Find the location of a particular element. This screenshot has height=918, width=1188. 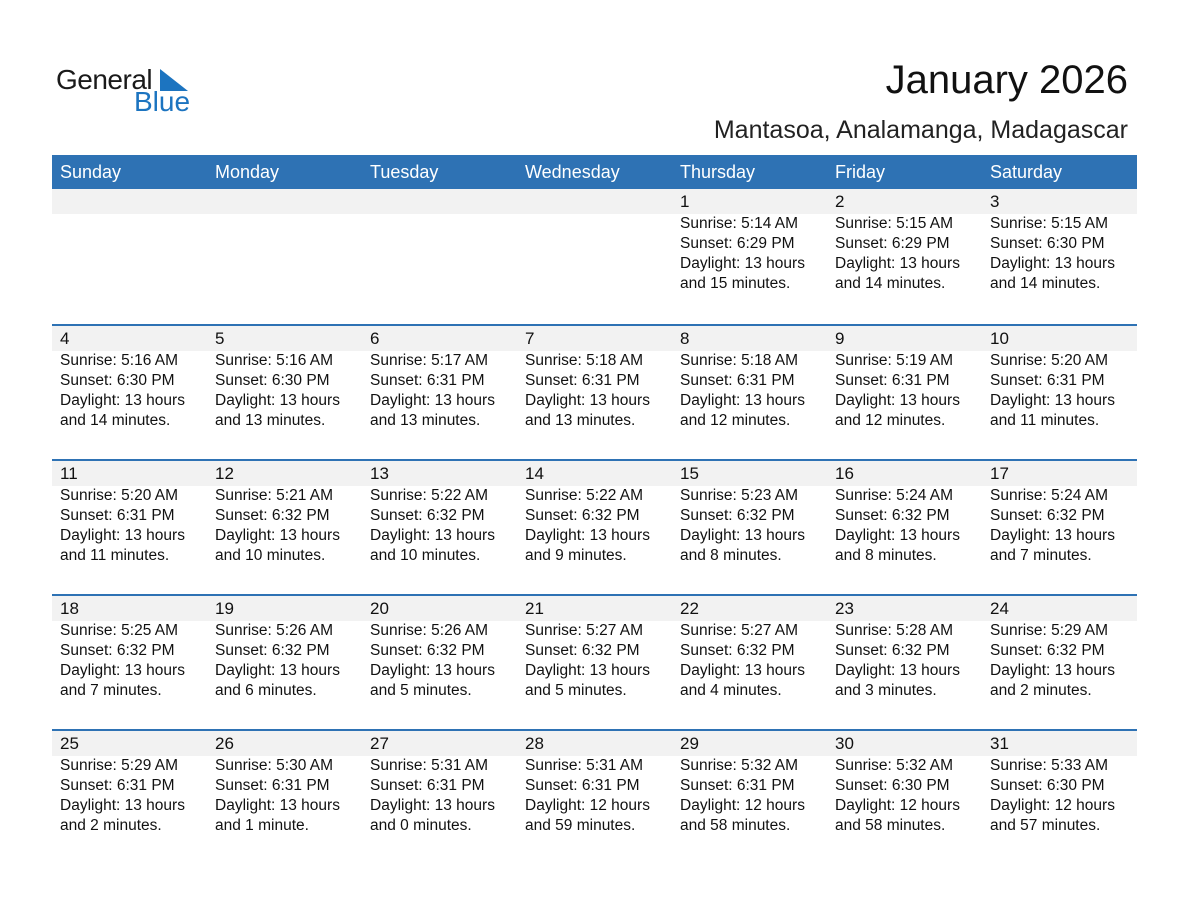

sunset-line: Sunset: 6:30 PM is located at coordinates (1063, 786).